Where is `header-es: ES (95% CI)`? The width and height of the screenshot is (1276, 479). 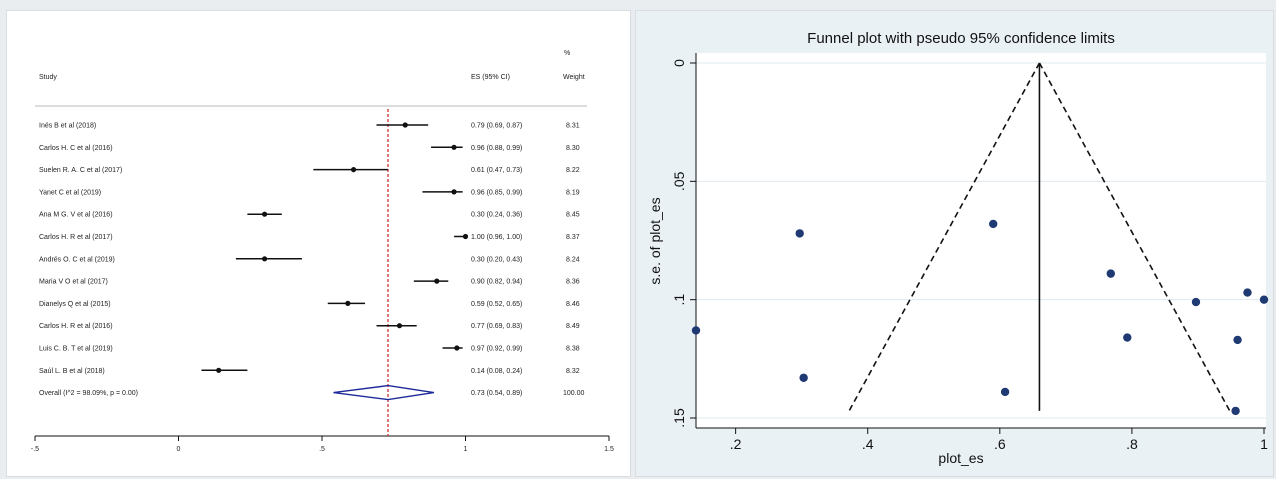
header-es: ES (95% CI) is located at coordinates (490, 77).